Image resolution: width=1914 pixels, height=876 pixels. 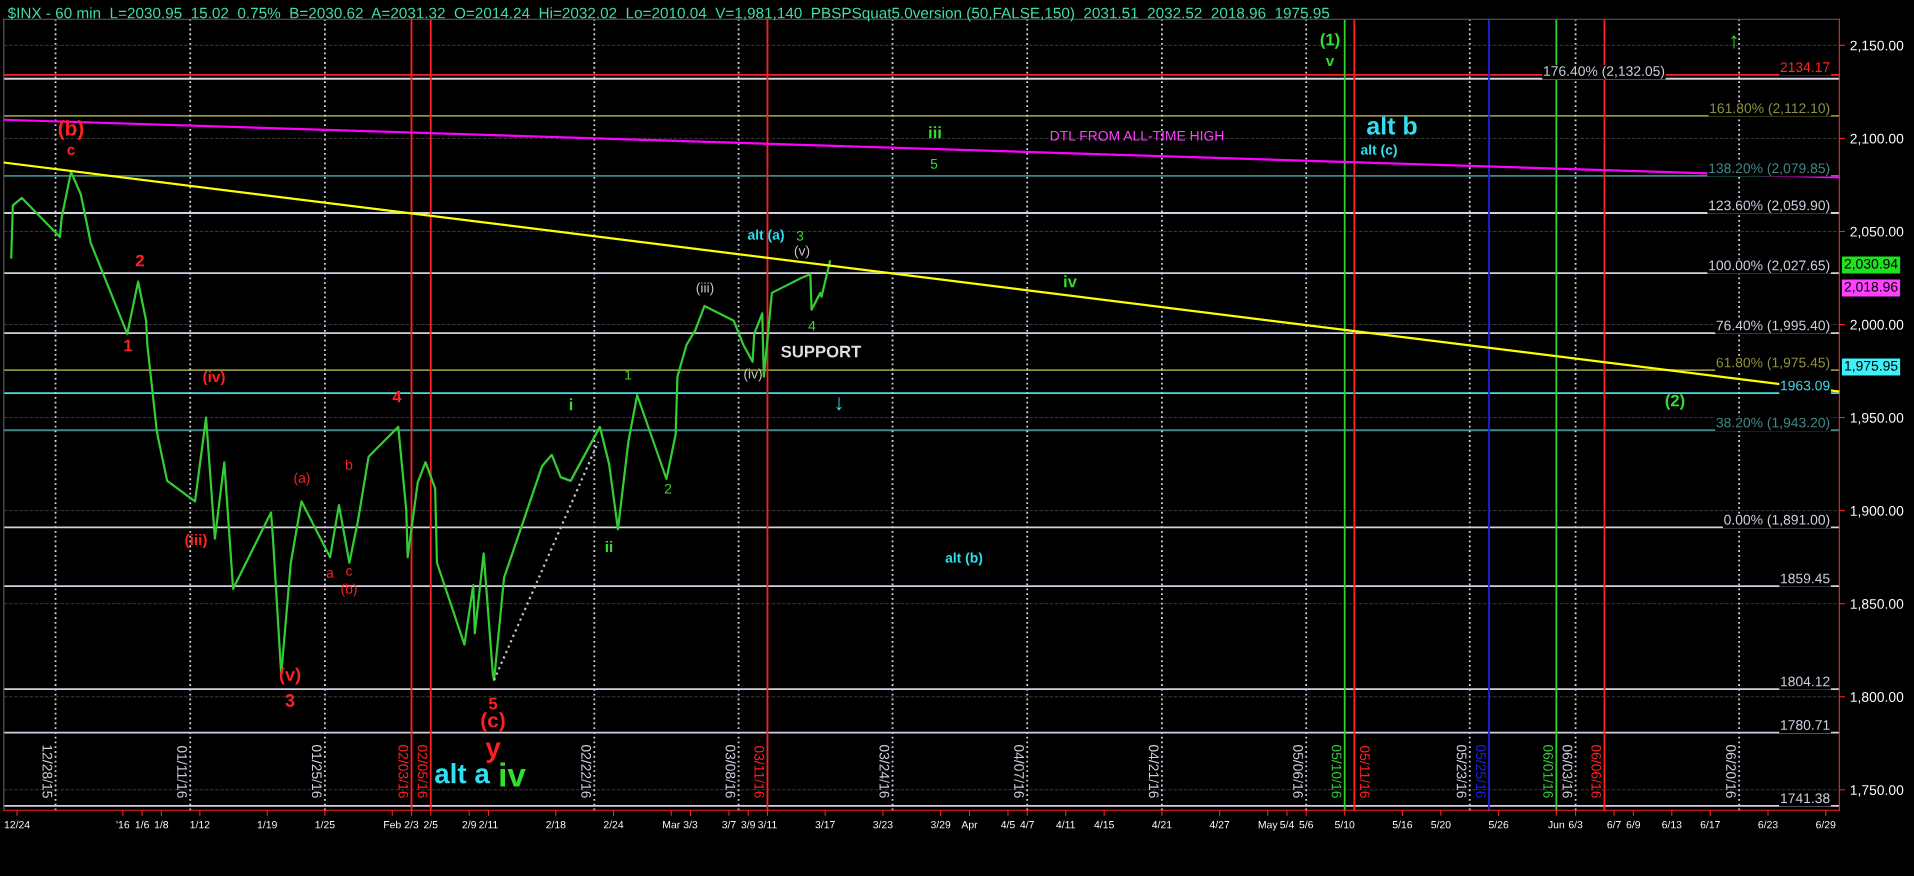 What do you see at coordinates (1877, 605) in the screenshot?
I see `y-tick-label: 1,850.00` at bounding box center [1877, 605].